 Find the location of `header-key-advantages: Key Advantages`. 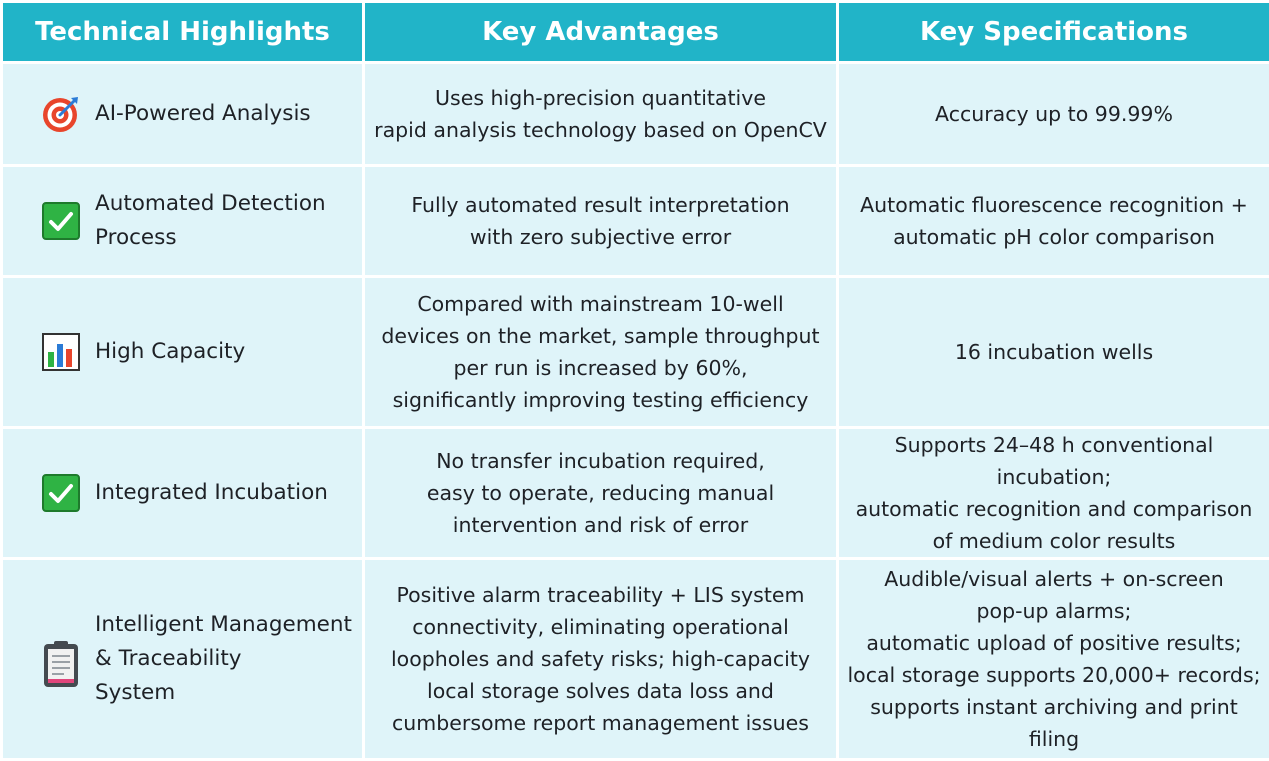

header-key-advantages: Key Advantages is located at coordinates (600, 32).